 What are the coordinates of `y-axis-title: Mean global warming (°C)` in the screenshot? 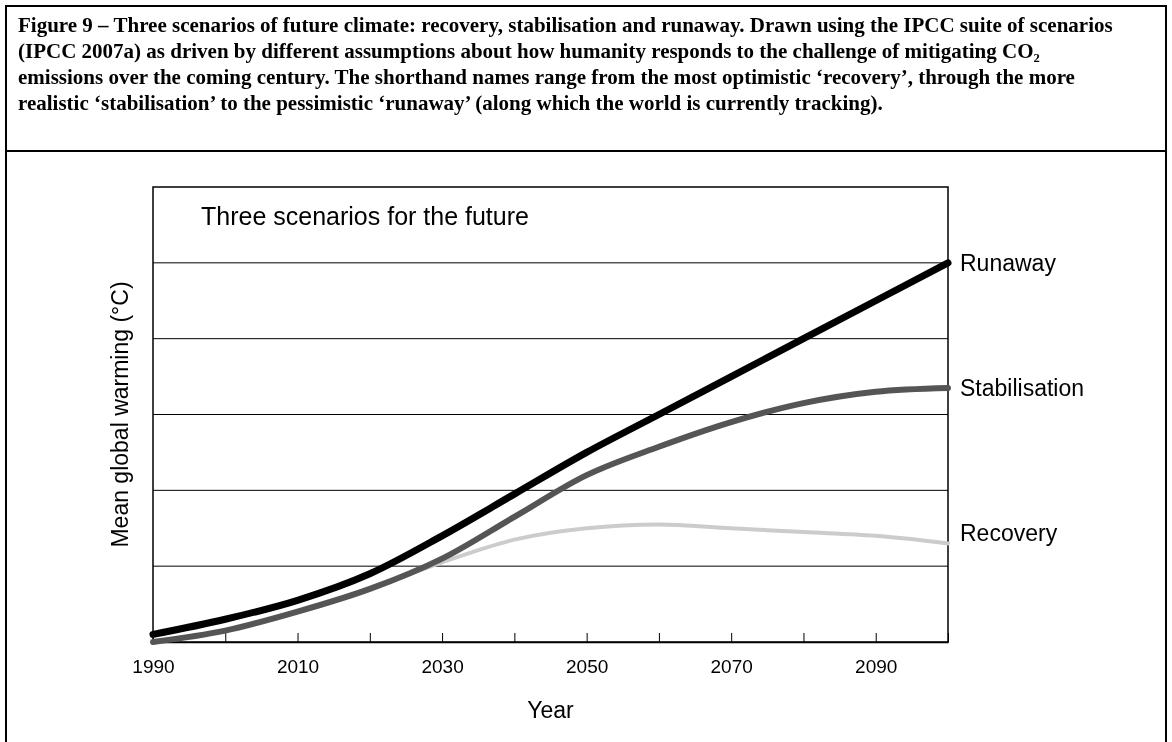 It's located at (120, 414).